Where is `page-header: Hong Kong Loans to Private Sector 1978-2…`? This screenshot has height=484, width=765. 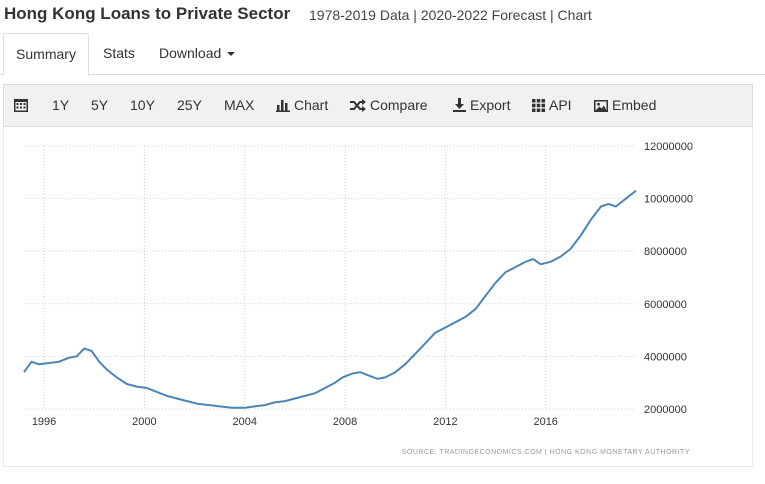
page-header: Hong Kong Loans to Private Sector 1978-2… is located at coordinates (382, 16).